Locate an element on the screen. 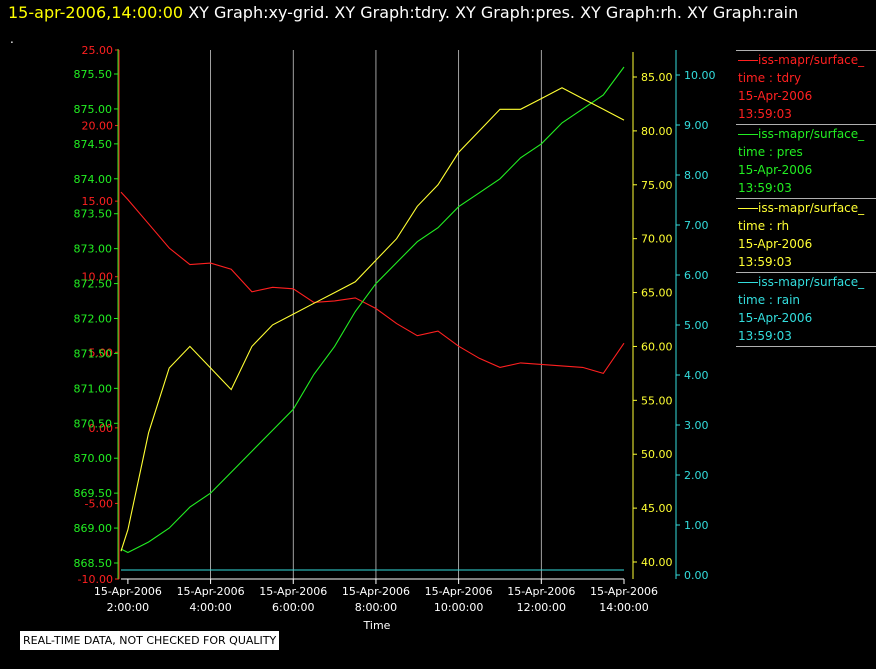 The height and width of the screenshot is (669, 876). legend-line-rh is located at coordinates (748, 208).